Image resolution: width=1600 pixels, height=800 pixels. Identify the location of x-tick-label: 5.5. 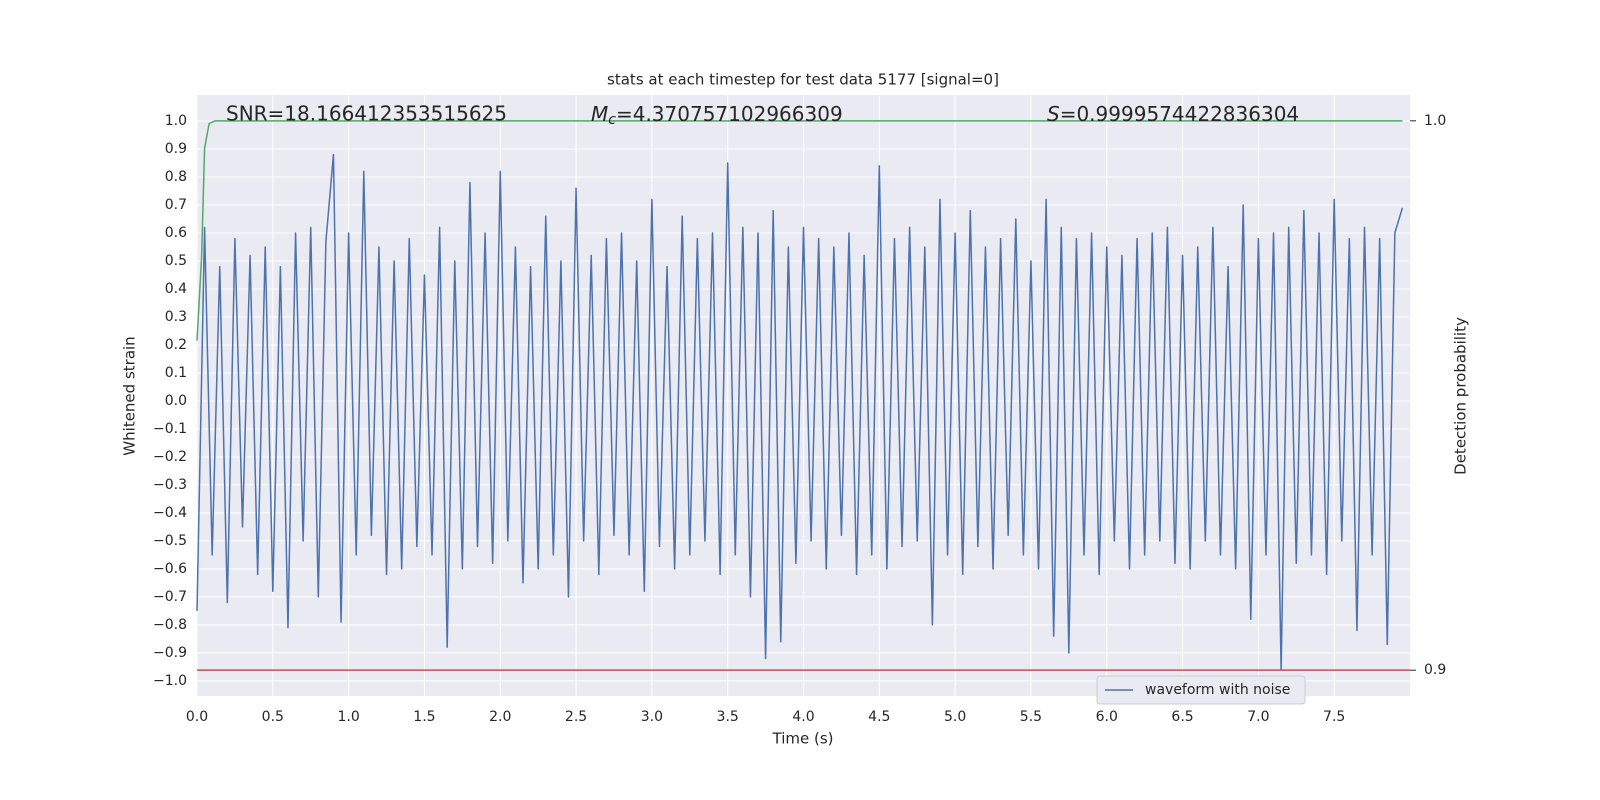
(1031, 717).